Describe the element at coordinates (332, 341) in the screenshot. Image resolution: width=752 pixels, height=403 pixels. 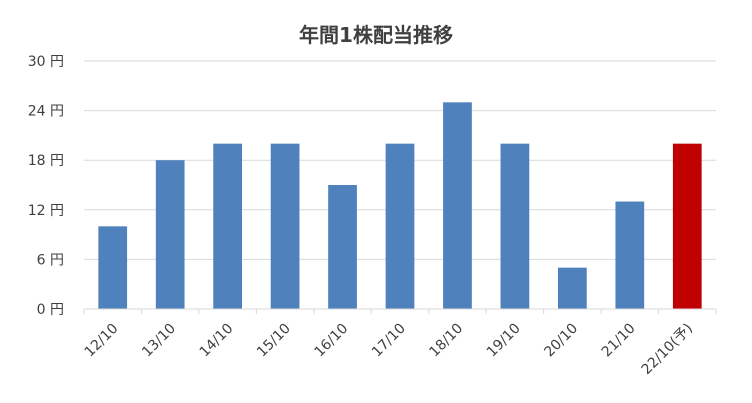
I see `x-tick-label: 16/10` at that location.